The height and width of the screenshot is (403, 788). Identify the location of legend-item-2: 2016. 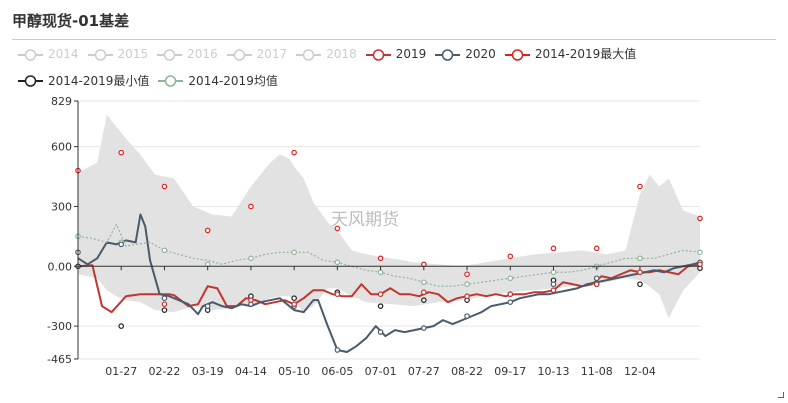
(187, 54).